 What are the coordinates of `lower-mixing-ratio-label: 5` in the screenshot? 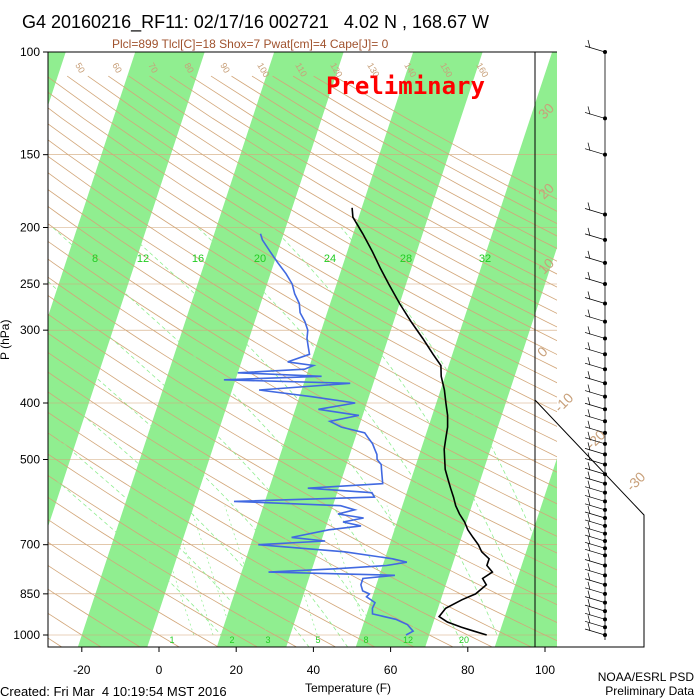 It's located at (317, 640).